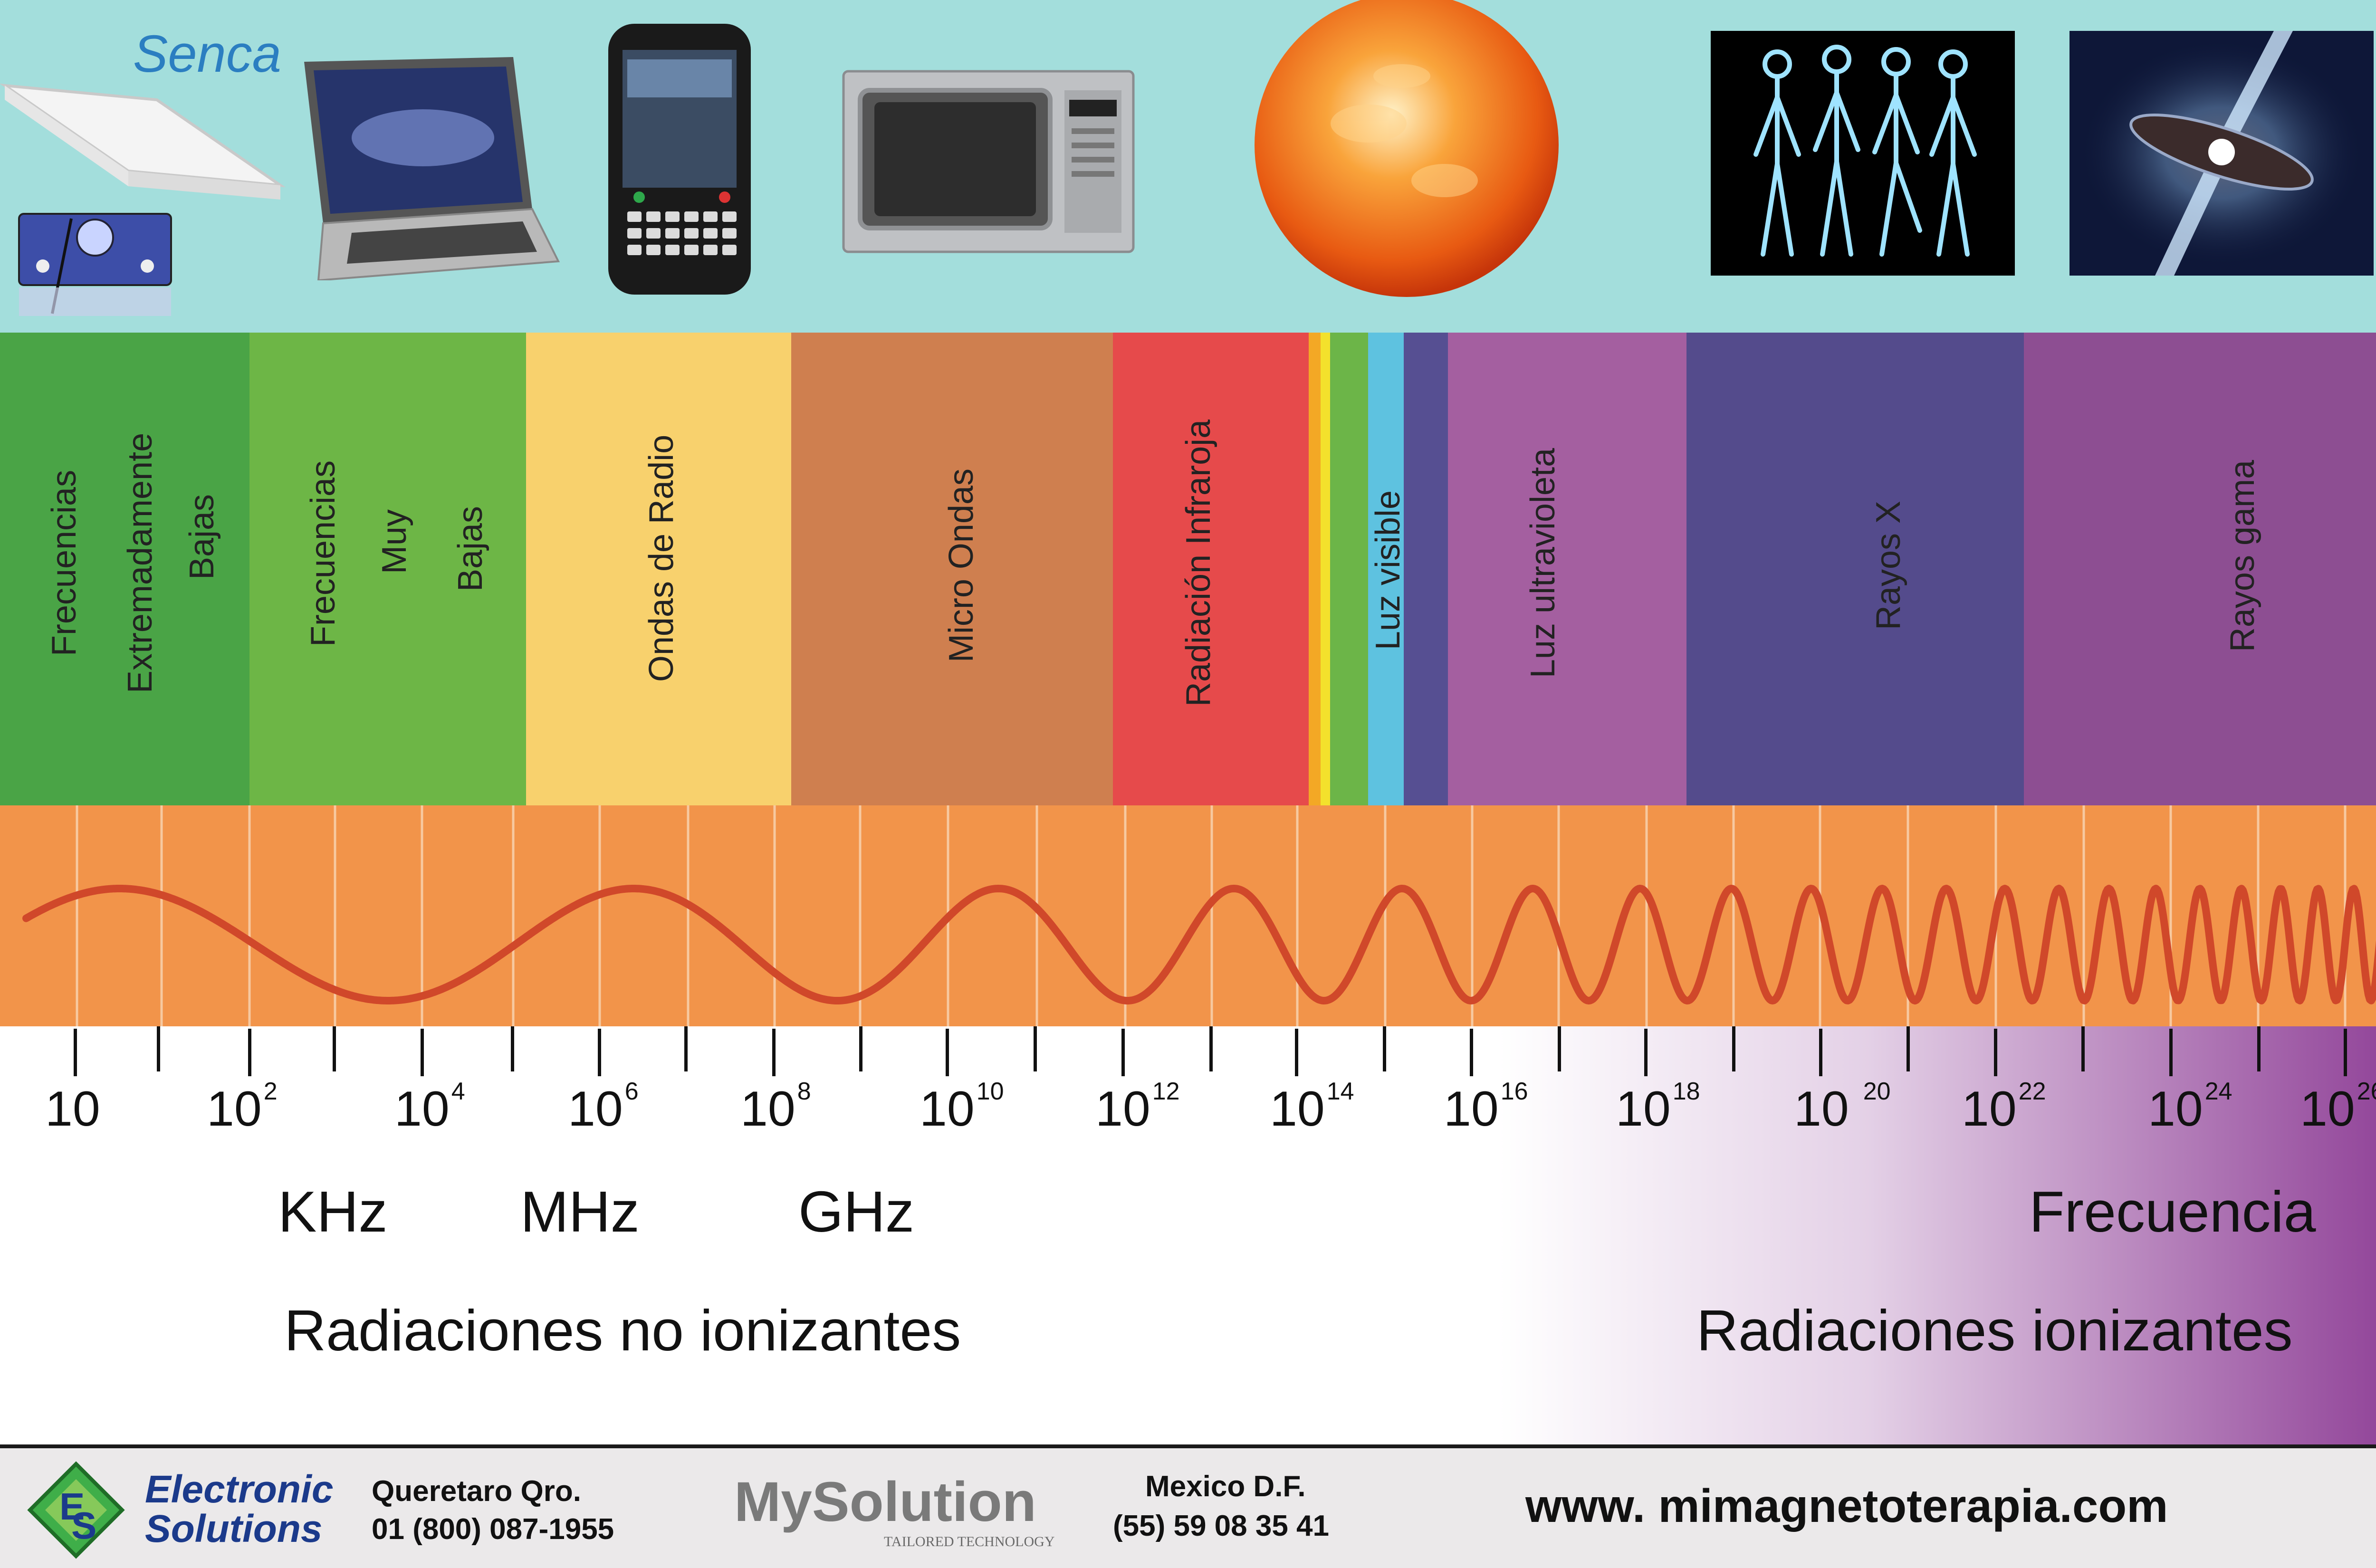 This screenshot has height=1568, width=2376. What do you see at coordinates (140, 563) in the screenshot?
I see `band-label-line: Extremadamente` at bounding box center [140, 563].